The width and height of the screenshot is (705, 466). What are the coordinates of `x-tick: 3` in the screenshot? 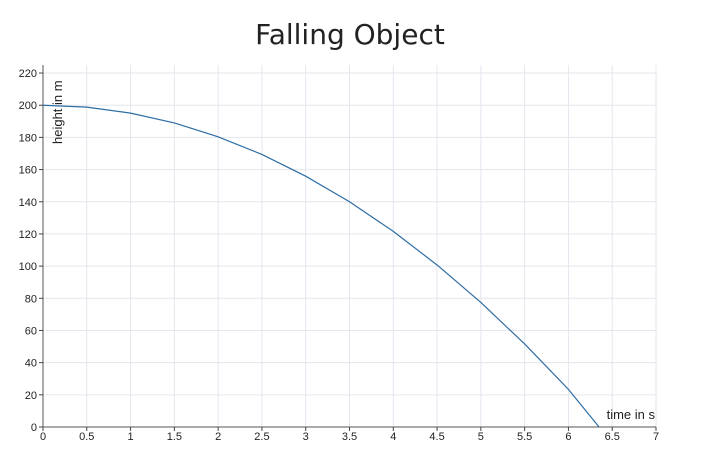 It's located at (306, 435).